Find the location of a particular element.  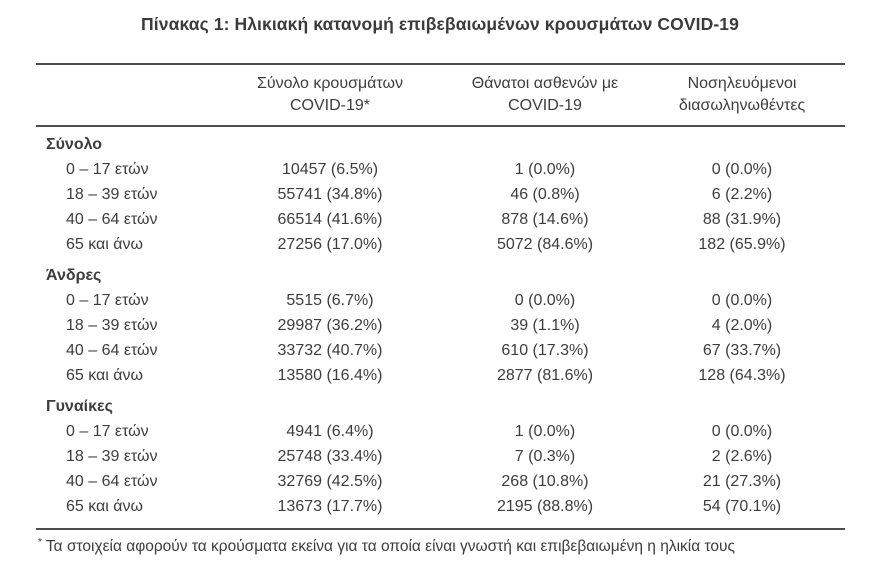

intubated-value: 21 (27.3%) is located at coordinates (742, 481).